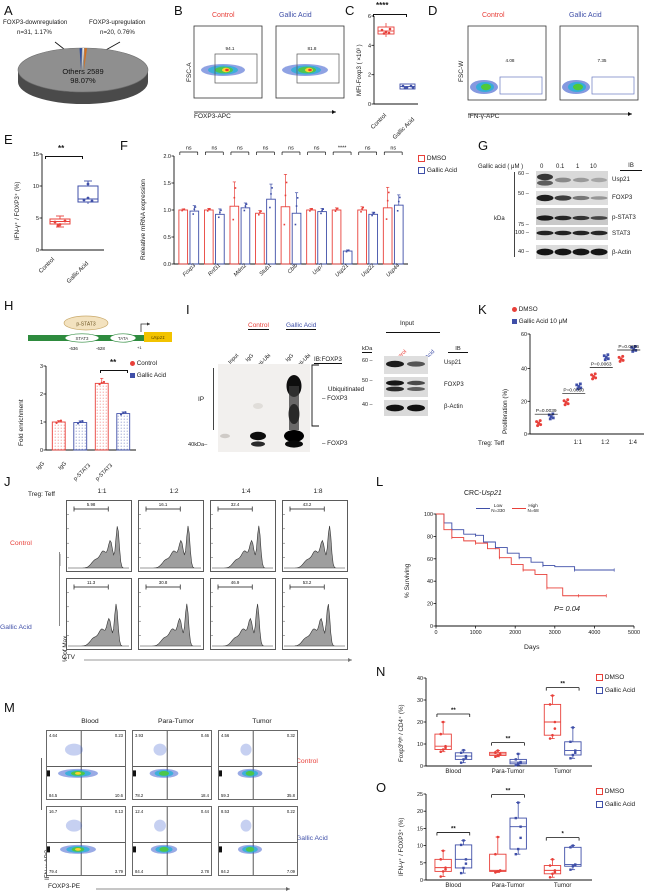  Describe the element at coordinates (483, 508) in the screenshot. I see `legend-line-low` at that location.